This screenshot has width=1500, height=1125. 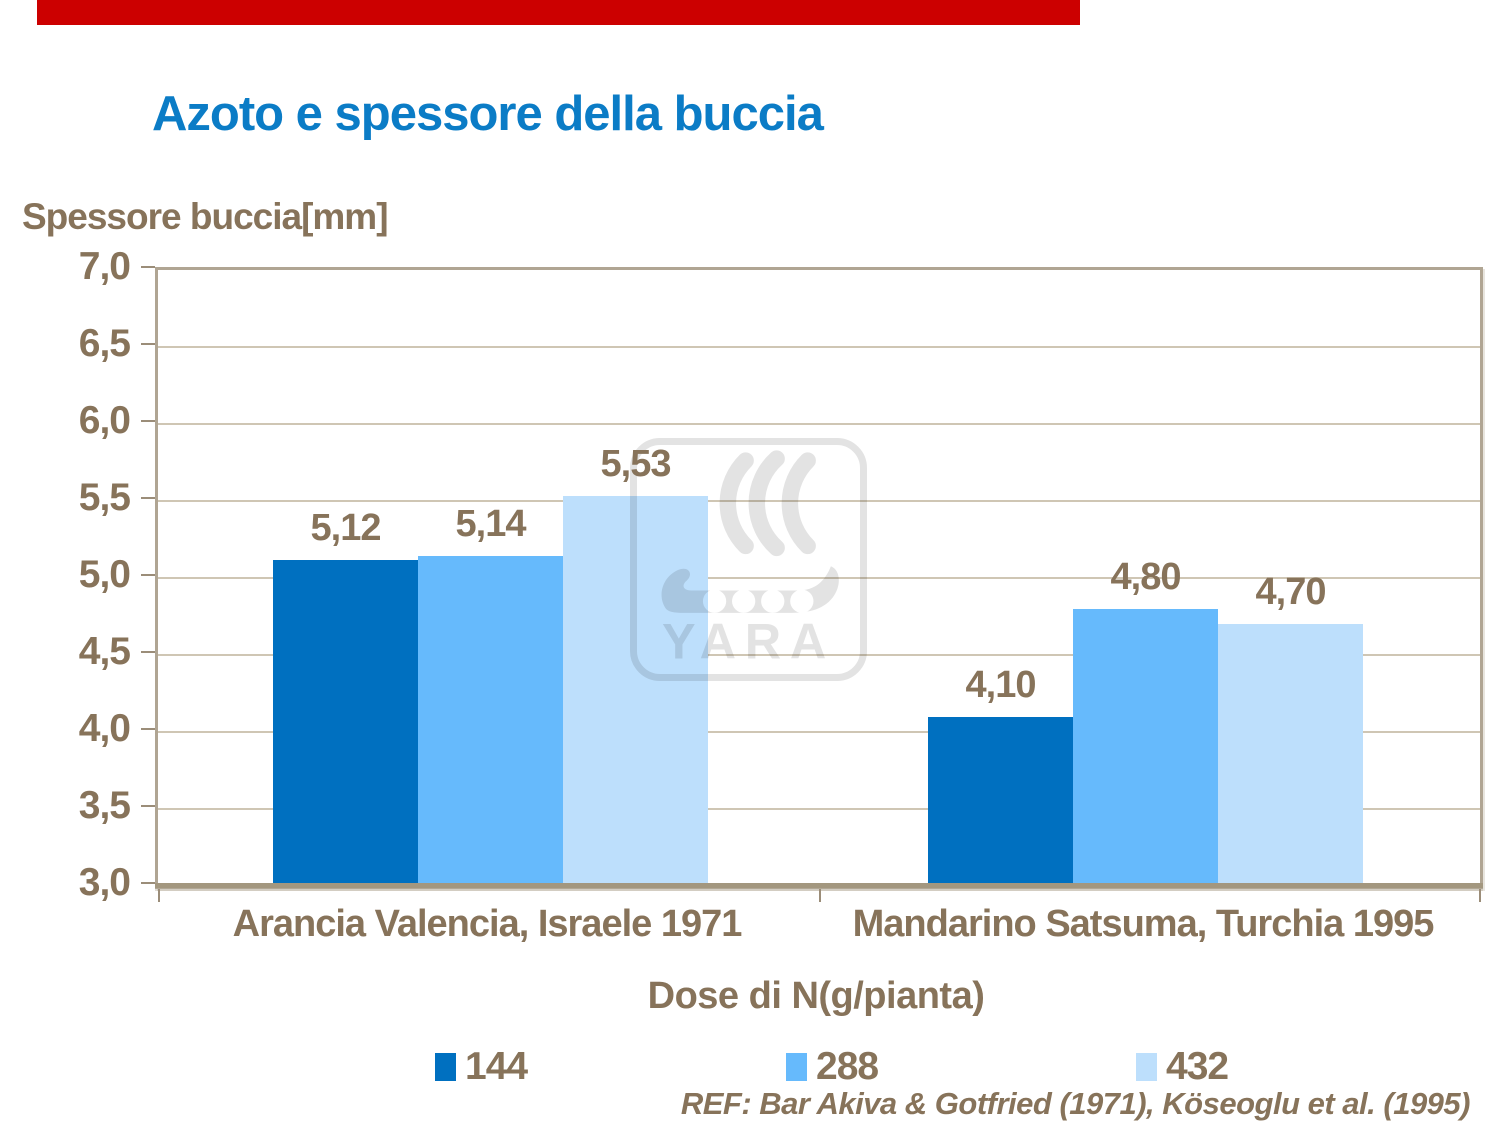 I want to click on y-axis: 7,0 6,5 6,0 5,5 5,0 4,5 4,0 3,5 3,0, so click(x=80, y=562).